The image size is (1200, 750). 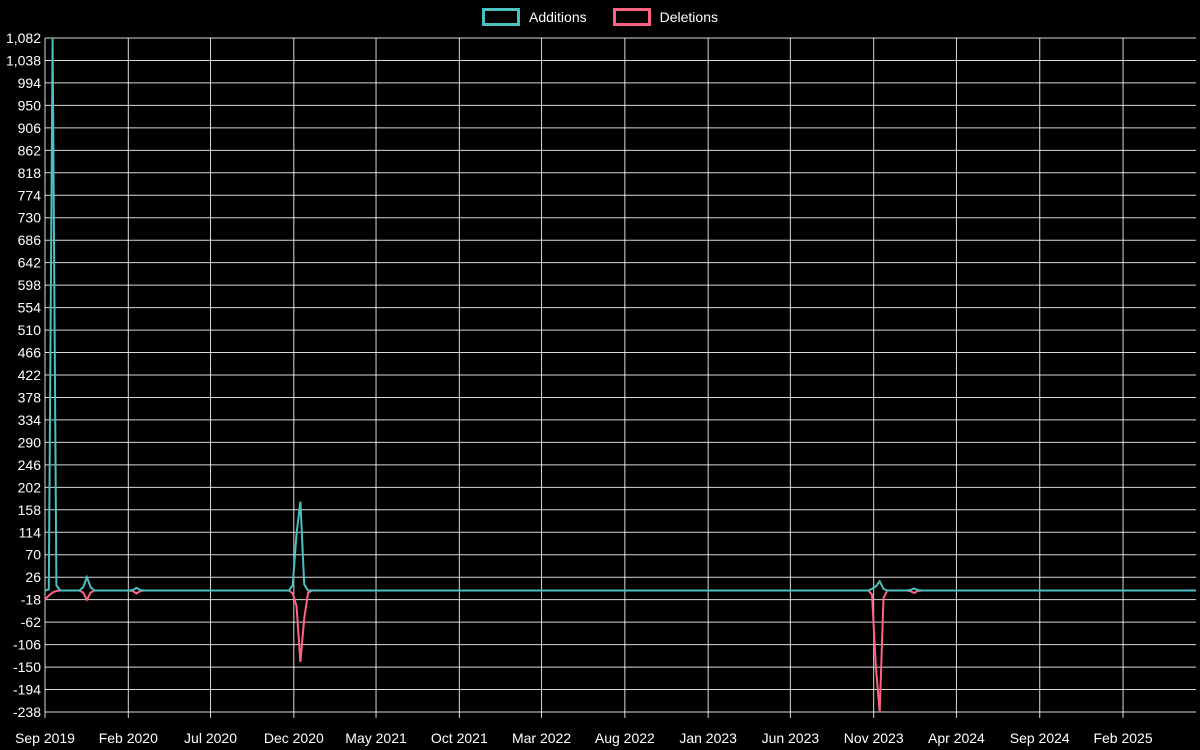 I want to click on x-tick-label: Jan 2023, so click(x=708, y=738).